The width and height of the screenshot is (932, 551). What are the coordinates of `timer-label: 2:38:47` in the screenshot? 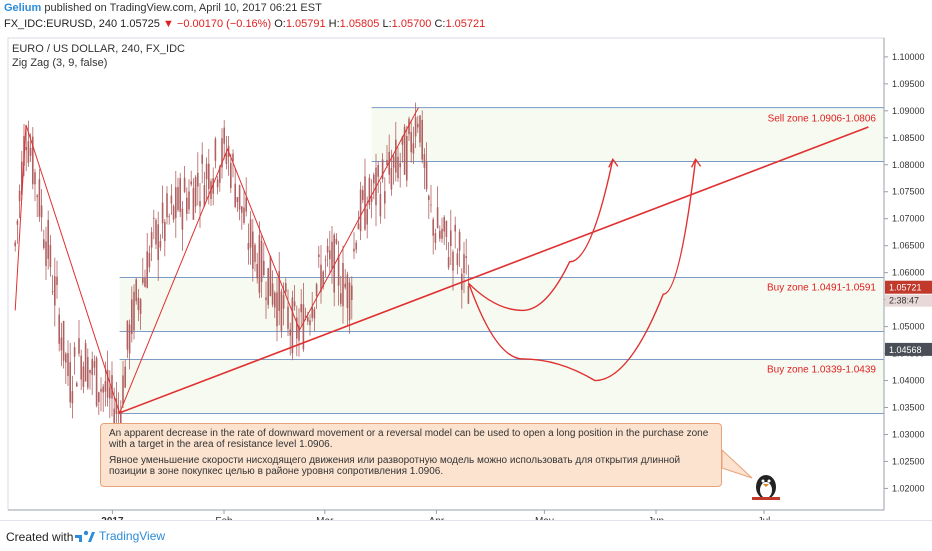 It's located at (904, 301).